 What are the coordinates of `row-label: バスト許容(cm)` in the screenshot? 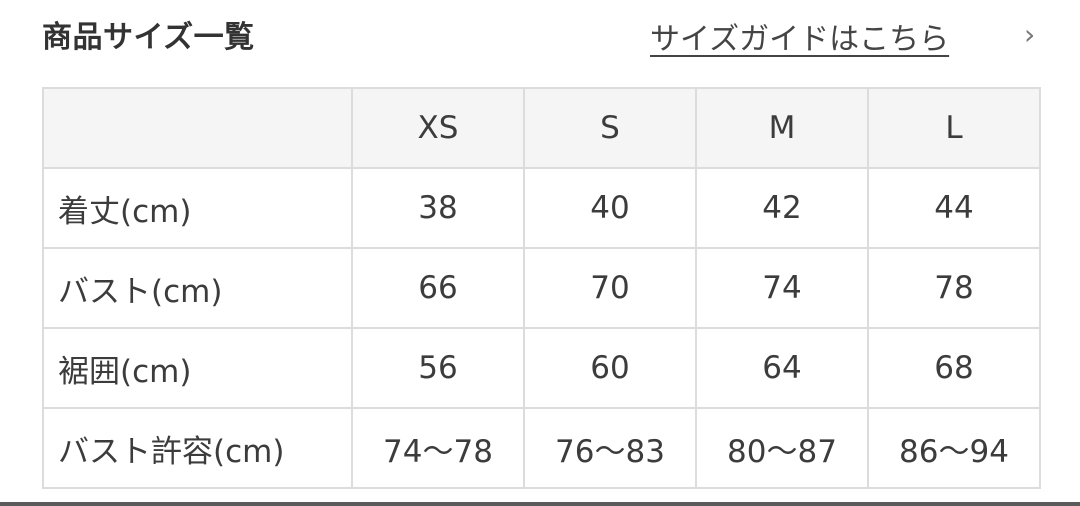 It's located at (197, 448).